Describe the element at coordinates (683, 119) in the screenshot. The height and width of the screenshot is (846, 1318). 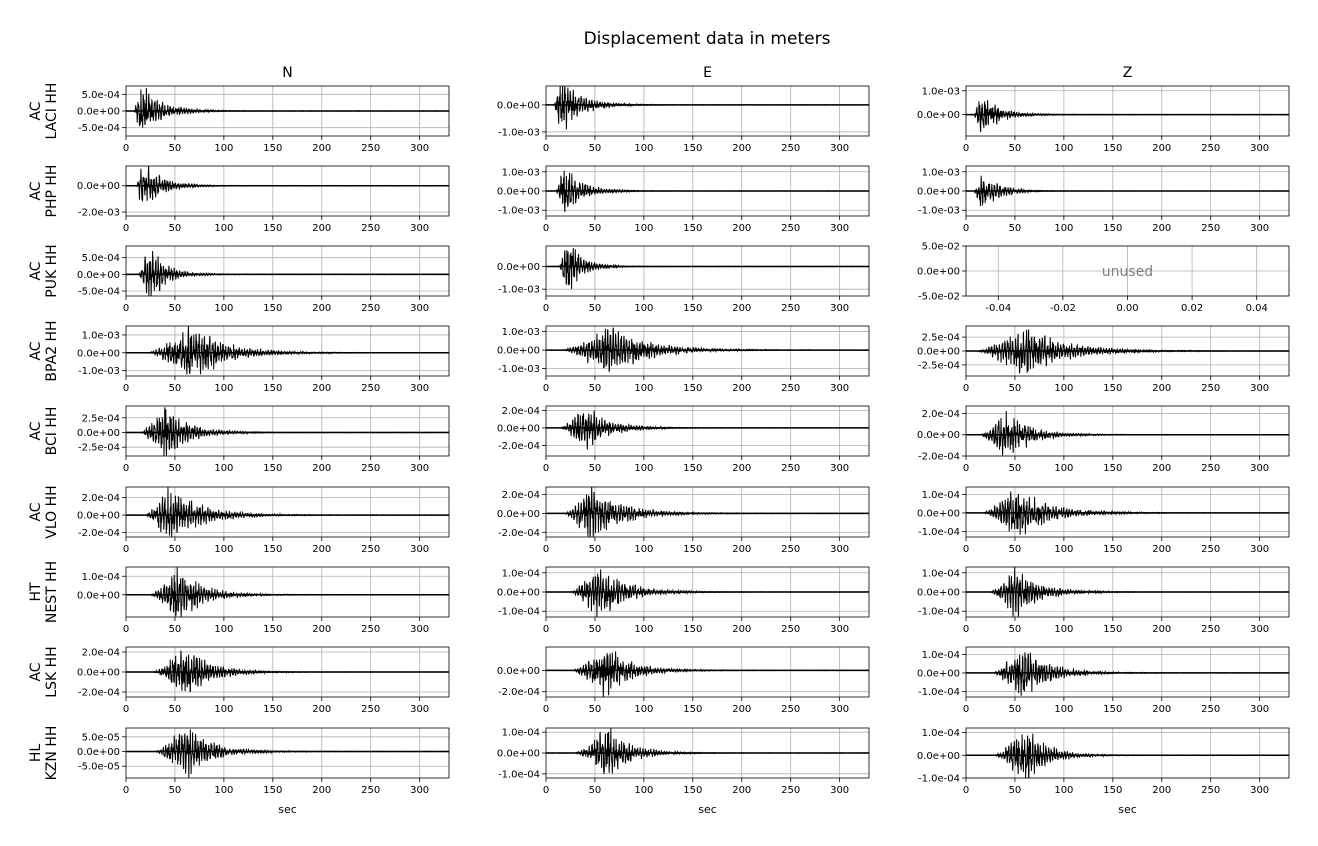
I see `panel-0-1: 0.0e+00 -1.0e-030 50 100 150 200 250 300` at that location.